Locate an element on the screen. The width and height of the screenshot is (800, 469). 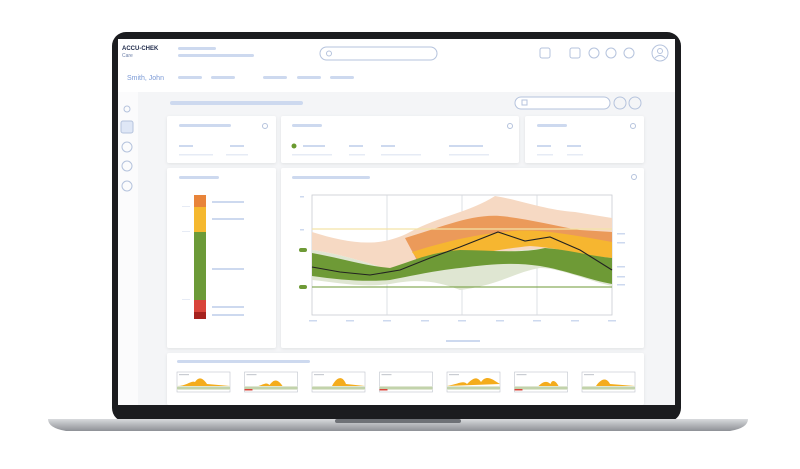
date-picker is located at coordinates (562, 103).